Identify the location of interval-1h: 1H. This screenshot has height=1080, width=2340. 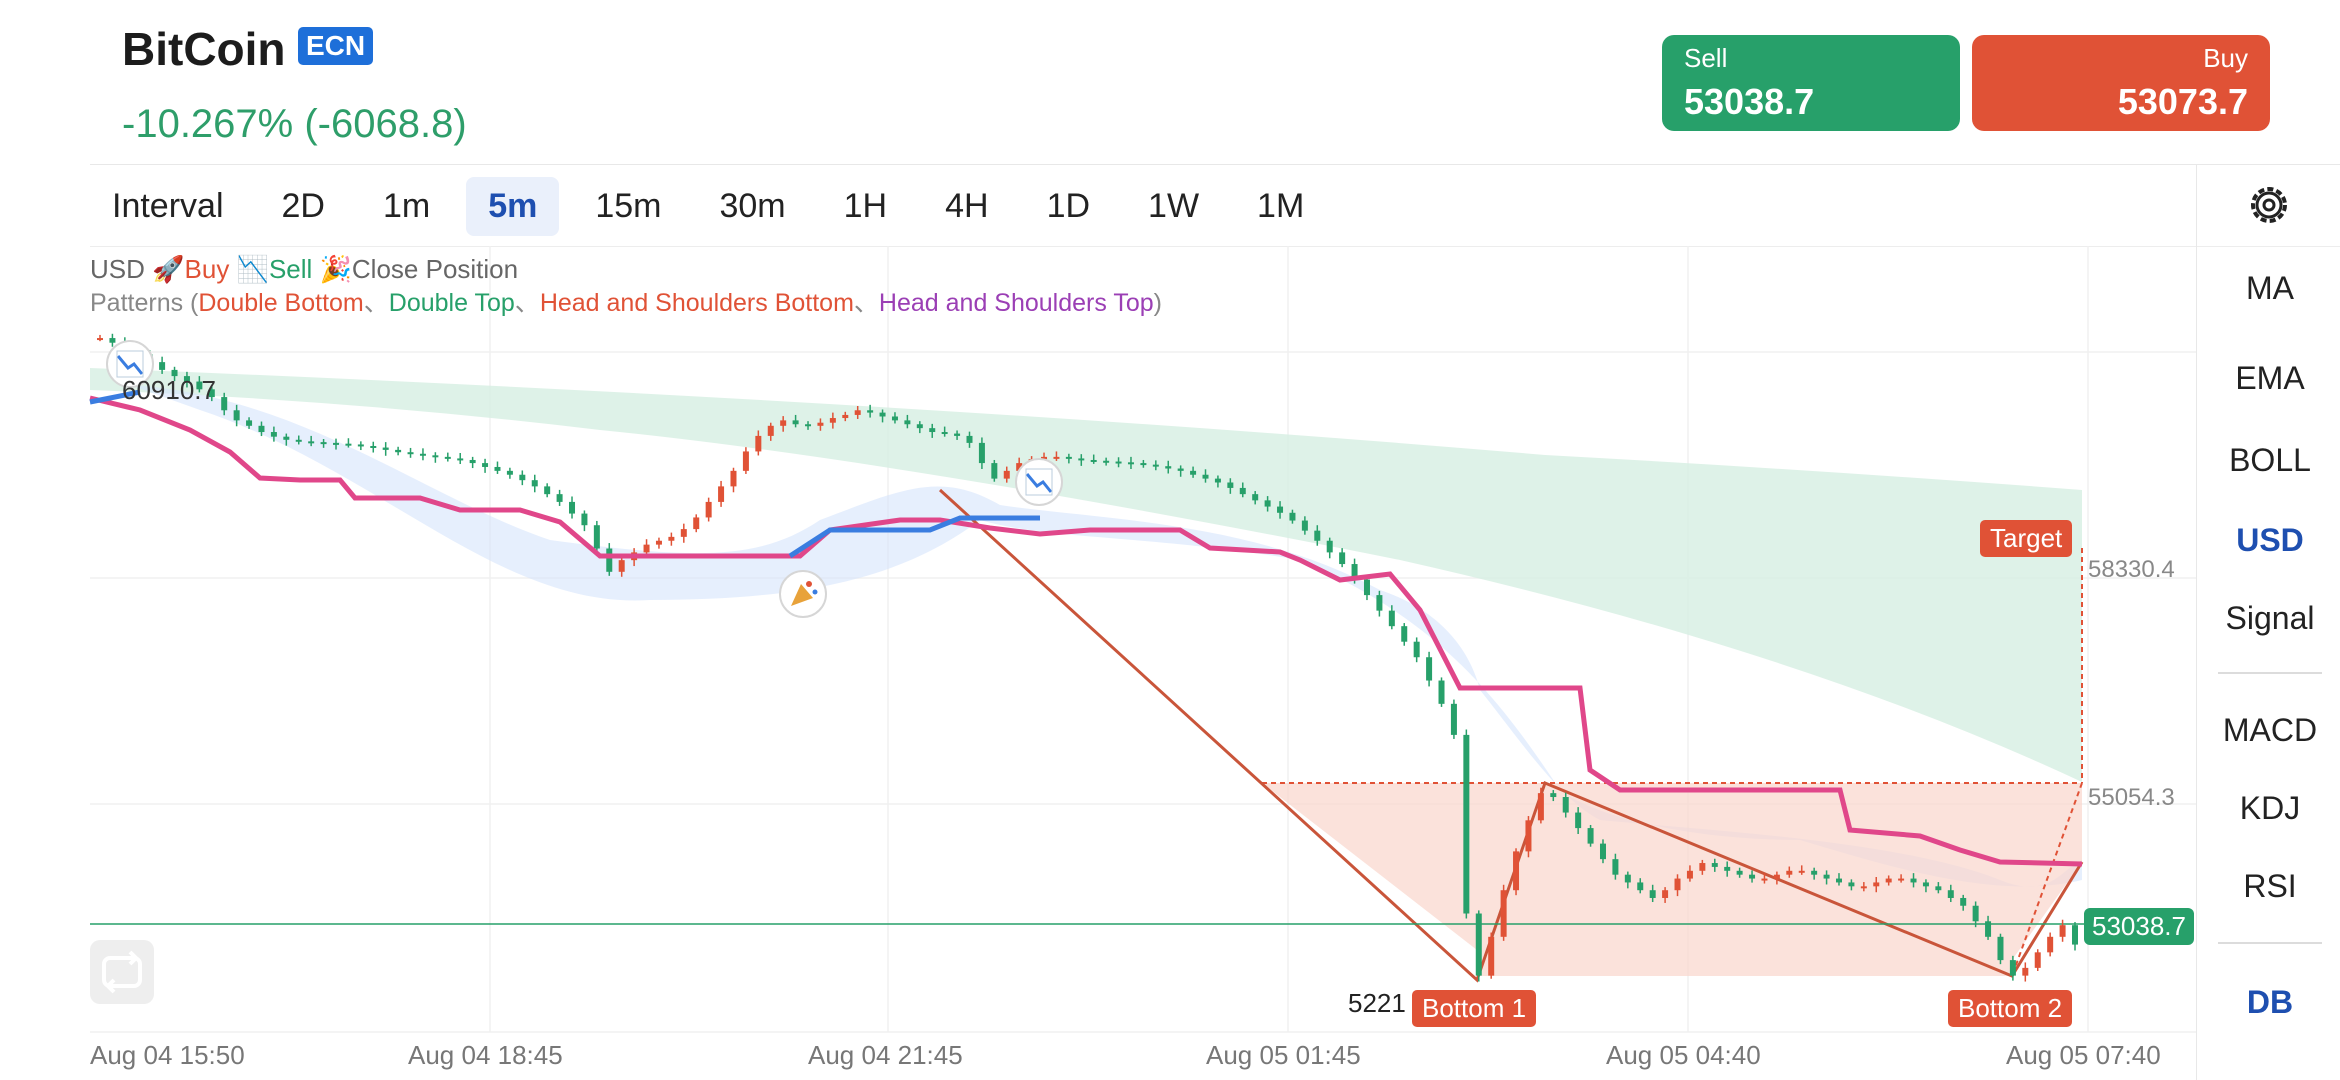
(865, 205).